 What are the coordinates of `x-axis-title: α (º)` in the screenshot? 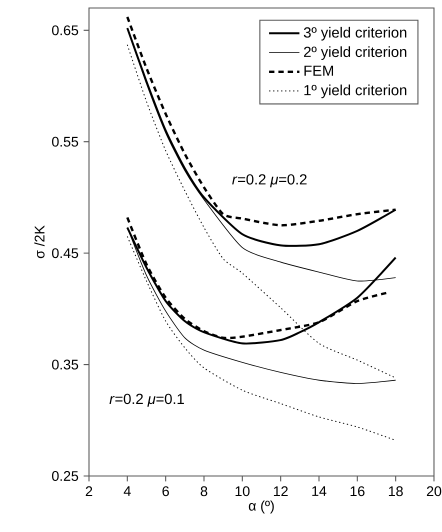 It's located at (261, 507).